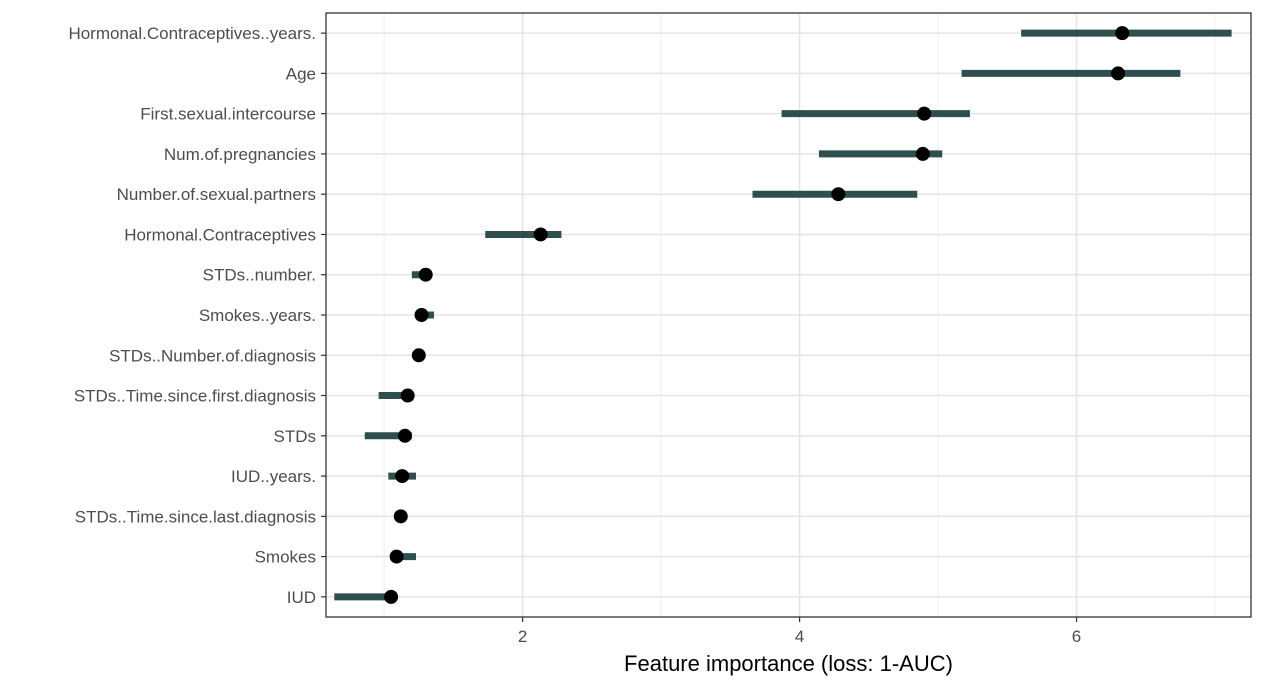  What do you see at coordinates (257, 315) in the screenshot?
I see `y-tick-label: Smokes..years.` at bounding box center [257, 315].